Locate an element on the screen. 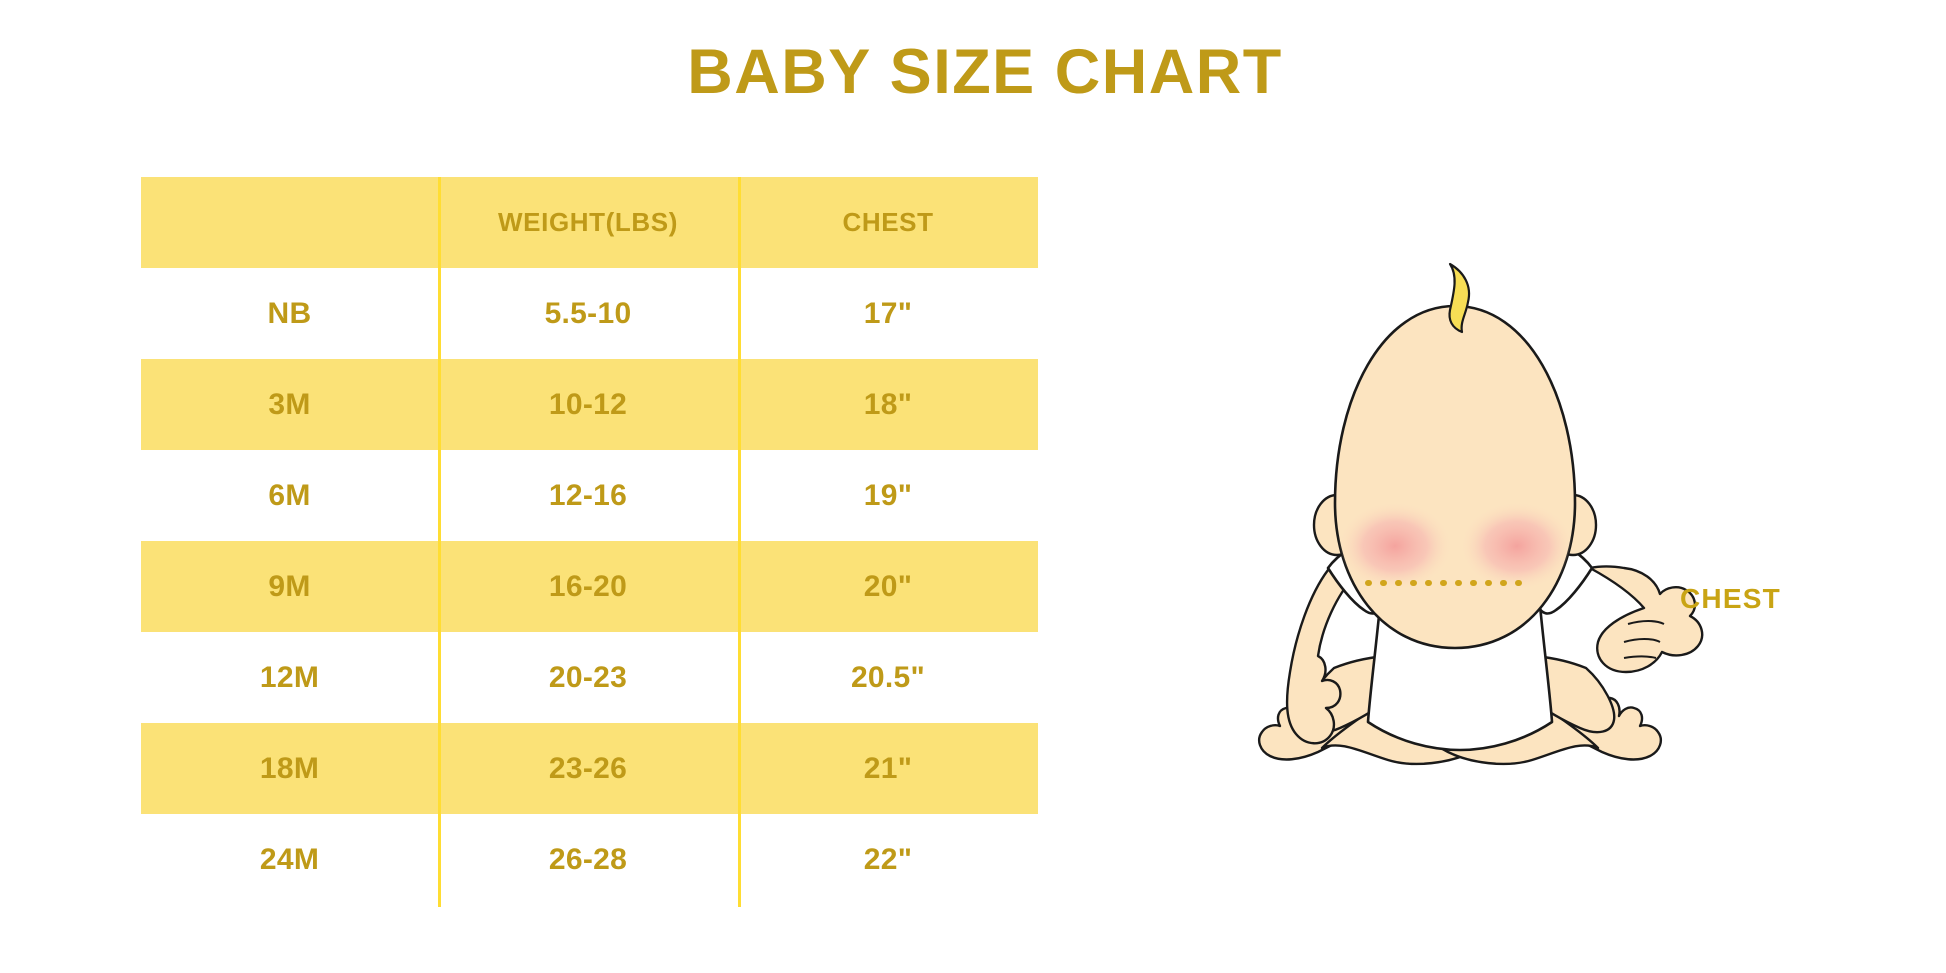  table-row: 12M 20-23 20.5" is located at coordinates (589, 677).